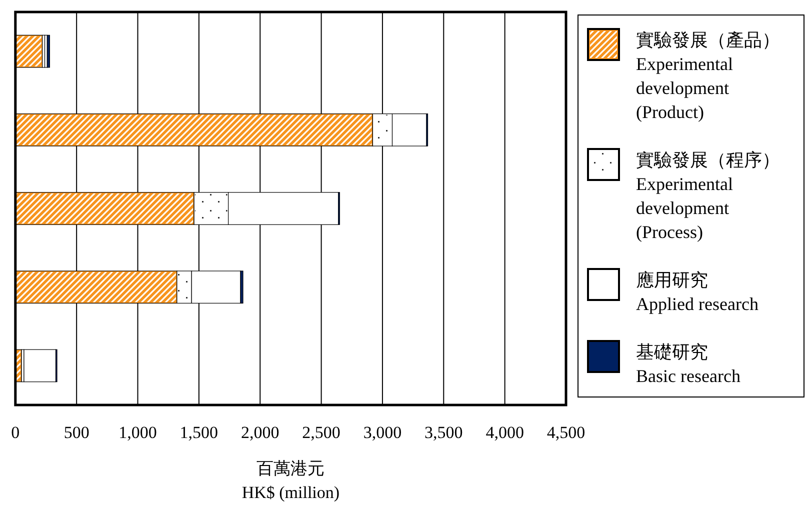 The height and width of the screenshot is (507, 808). What do you see at coordinates (566, 432) in the screenshot?
I see `x-tick-label: 4,500` at bounding box center [566, 432].